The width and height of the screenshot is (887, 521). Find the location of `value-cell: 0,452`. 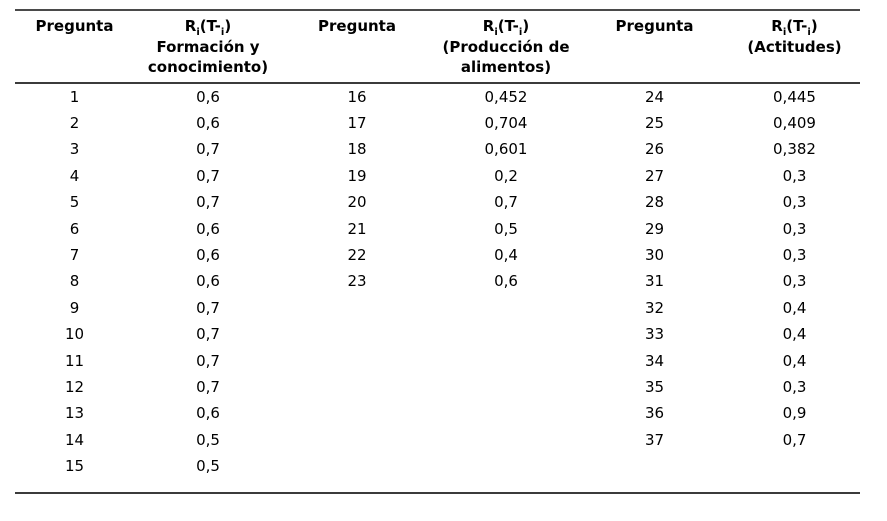

value-cell: 0,452 is located at coordinates (506, 96).